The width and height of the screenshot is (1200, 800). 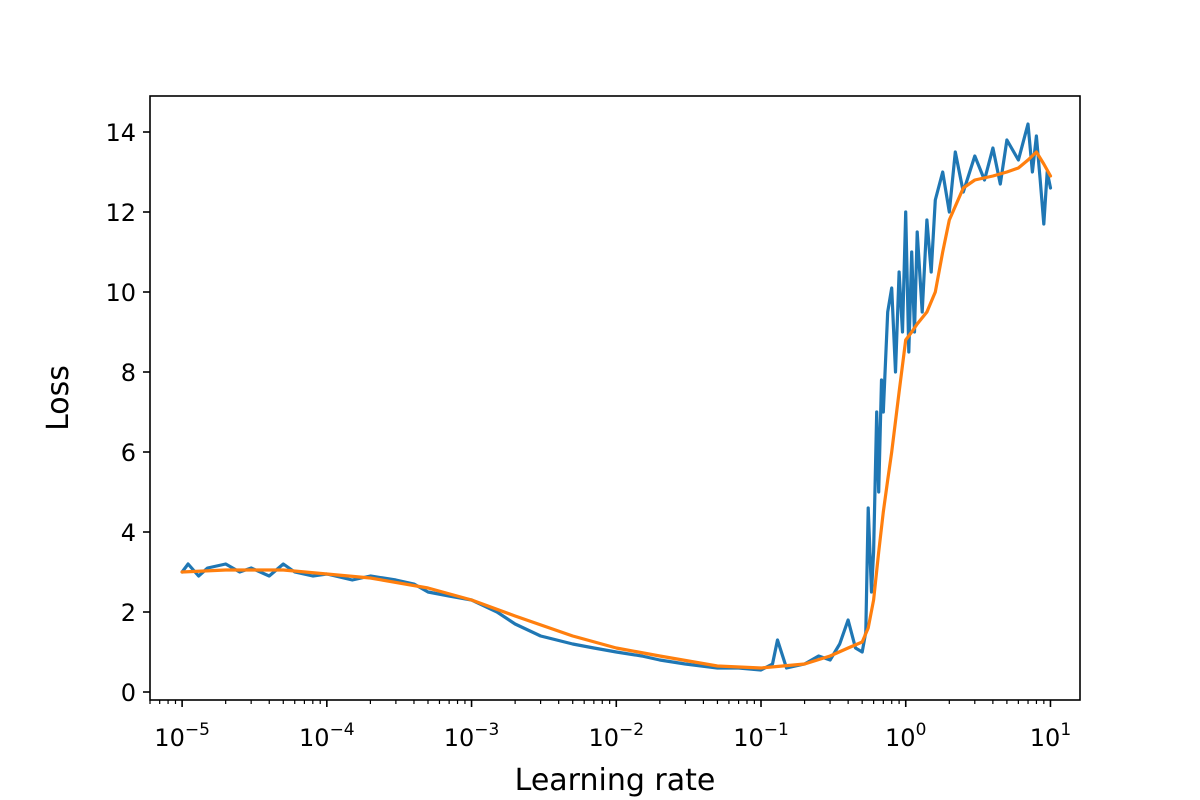 What do you see at coordinates (615, 780) in the screenshot?
I see `x-axis-label: Learning rate` at bounding box center [615, 780].